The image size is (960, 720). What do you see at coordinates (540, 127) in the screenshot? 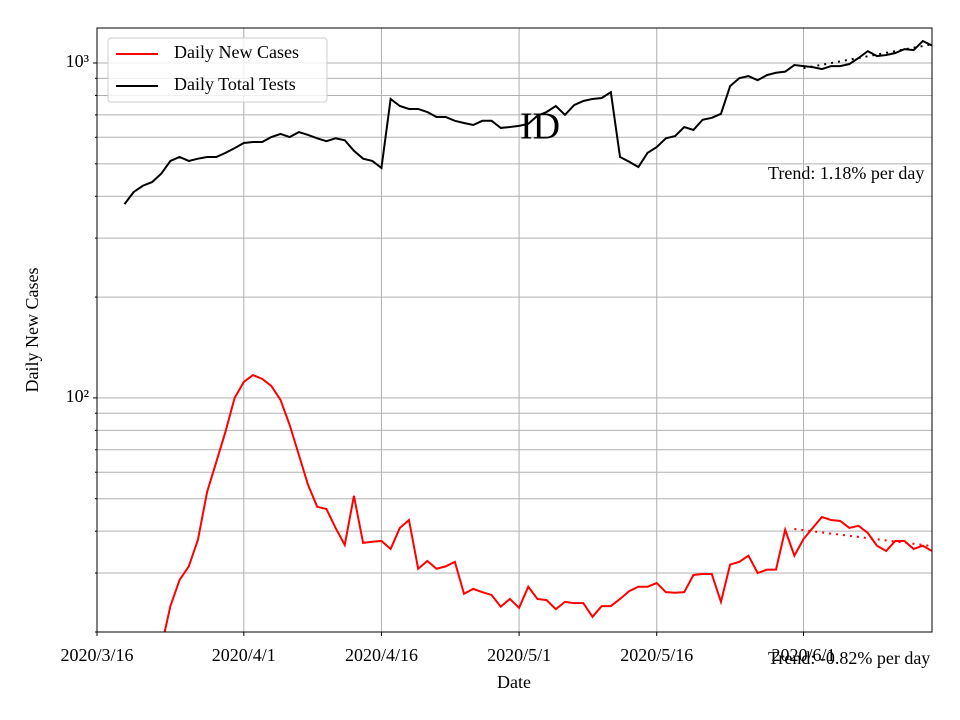
I see `watermark: ID` at bounding box center [540, 127].